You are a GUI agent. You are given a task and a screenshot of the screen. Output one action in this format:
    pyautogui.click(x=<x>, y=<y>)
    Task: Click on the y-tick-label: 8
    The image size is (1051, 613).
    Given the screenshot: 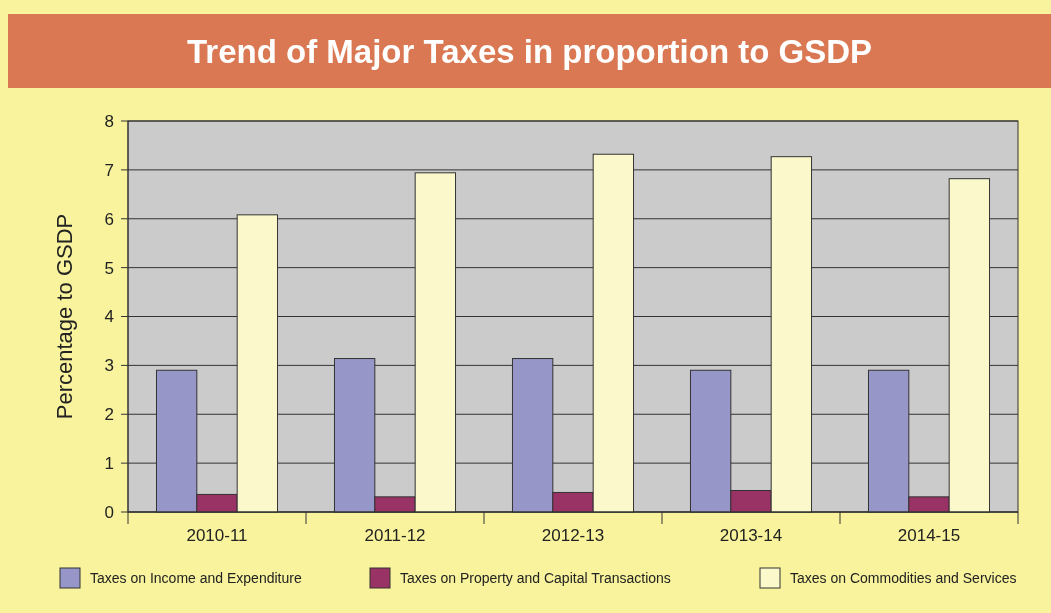 What is the action you would take?
    pyautogui.click(x=109, y=121)
    